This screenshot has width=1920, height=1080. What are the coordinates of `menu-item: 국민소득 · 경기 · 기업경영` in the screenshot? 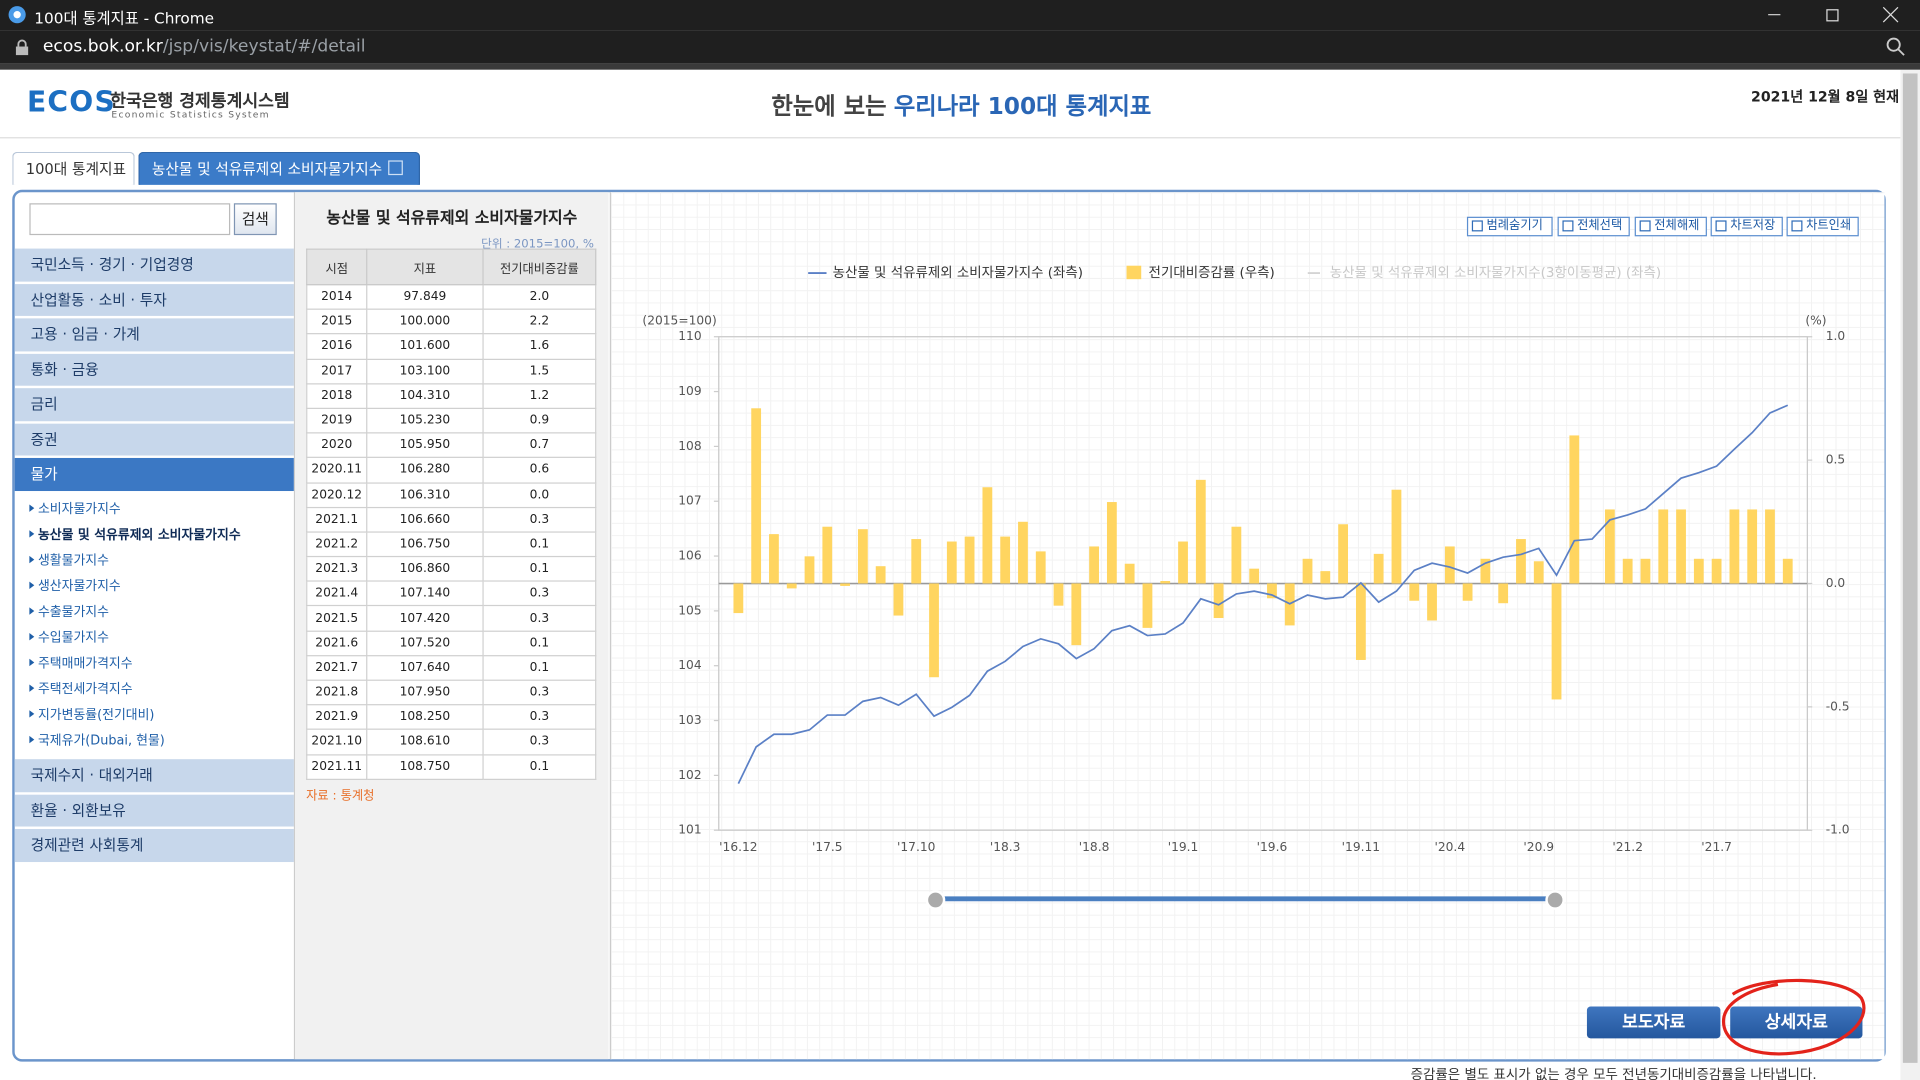 It's located at (154, 265).